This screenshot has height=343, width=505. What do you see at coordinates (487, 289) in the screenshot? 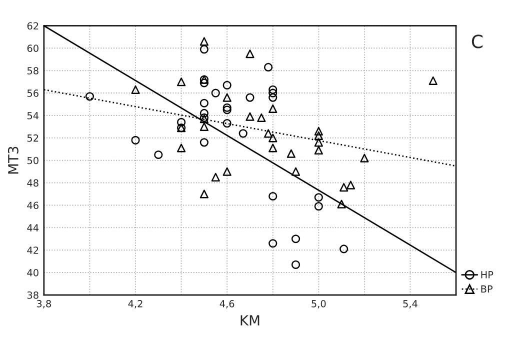
I see `legend-label: BP` at bounding box center [487, 289].